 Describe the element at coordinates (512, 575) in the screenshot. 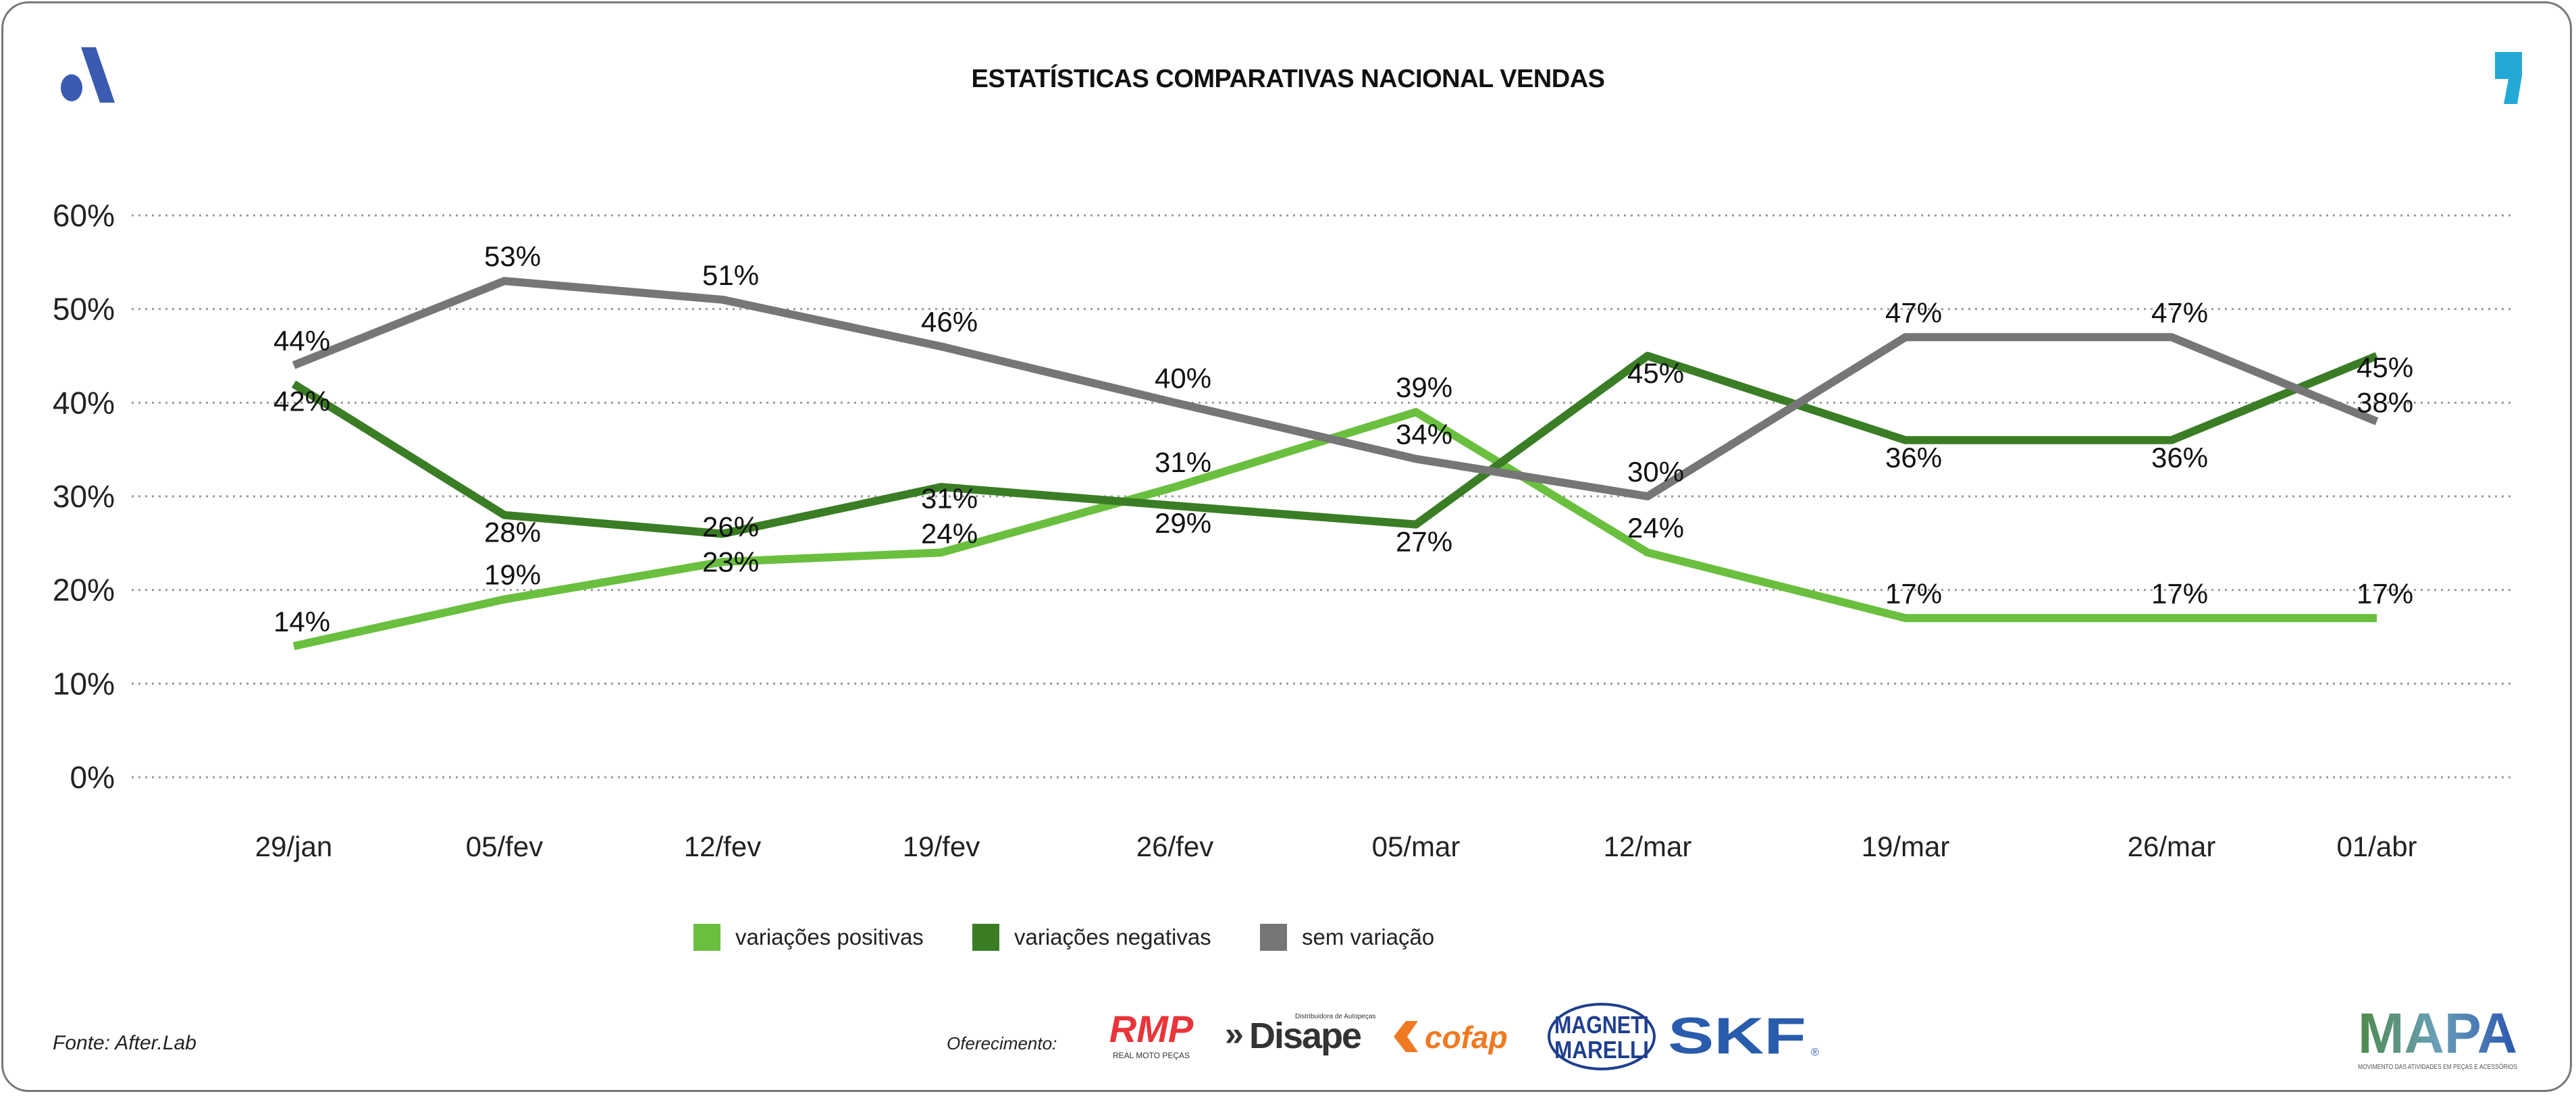

I see `data-label: 19%` at that location.